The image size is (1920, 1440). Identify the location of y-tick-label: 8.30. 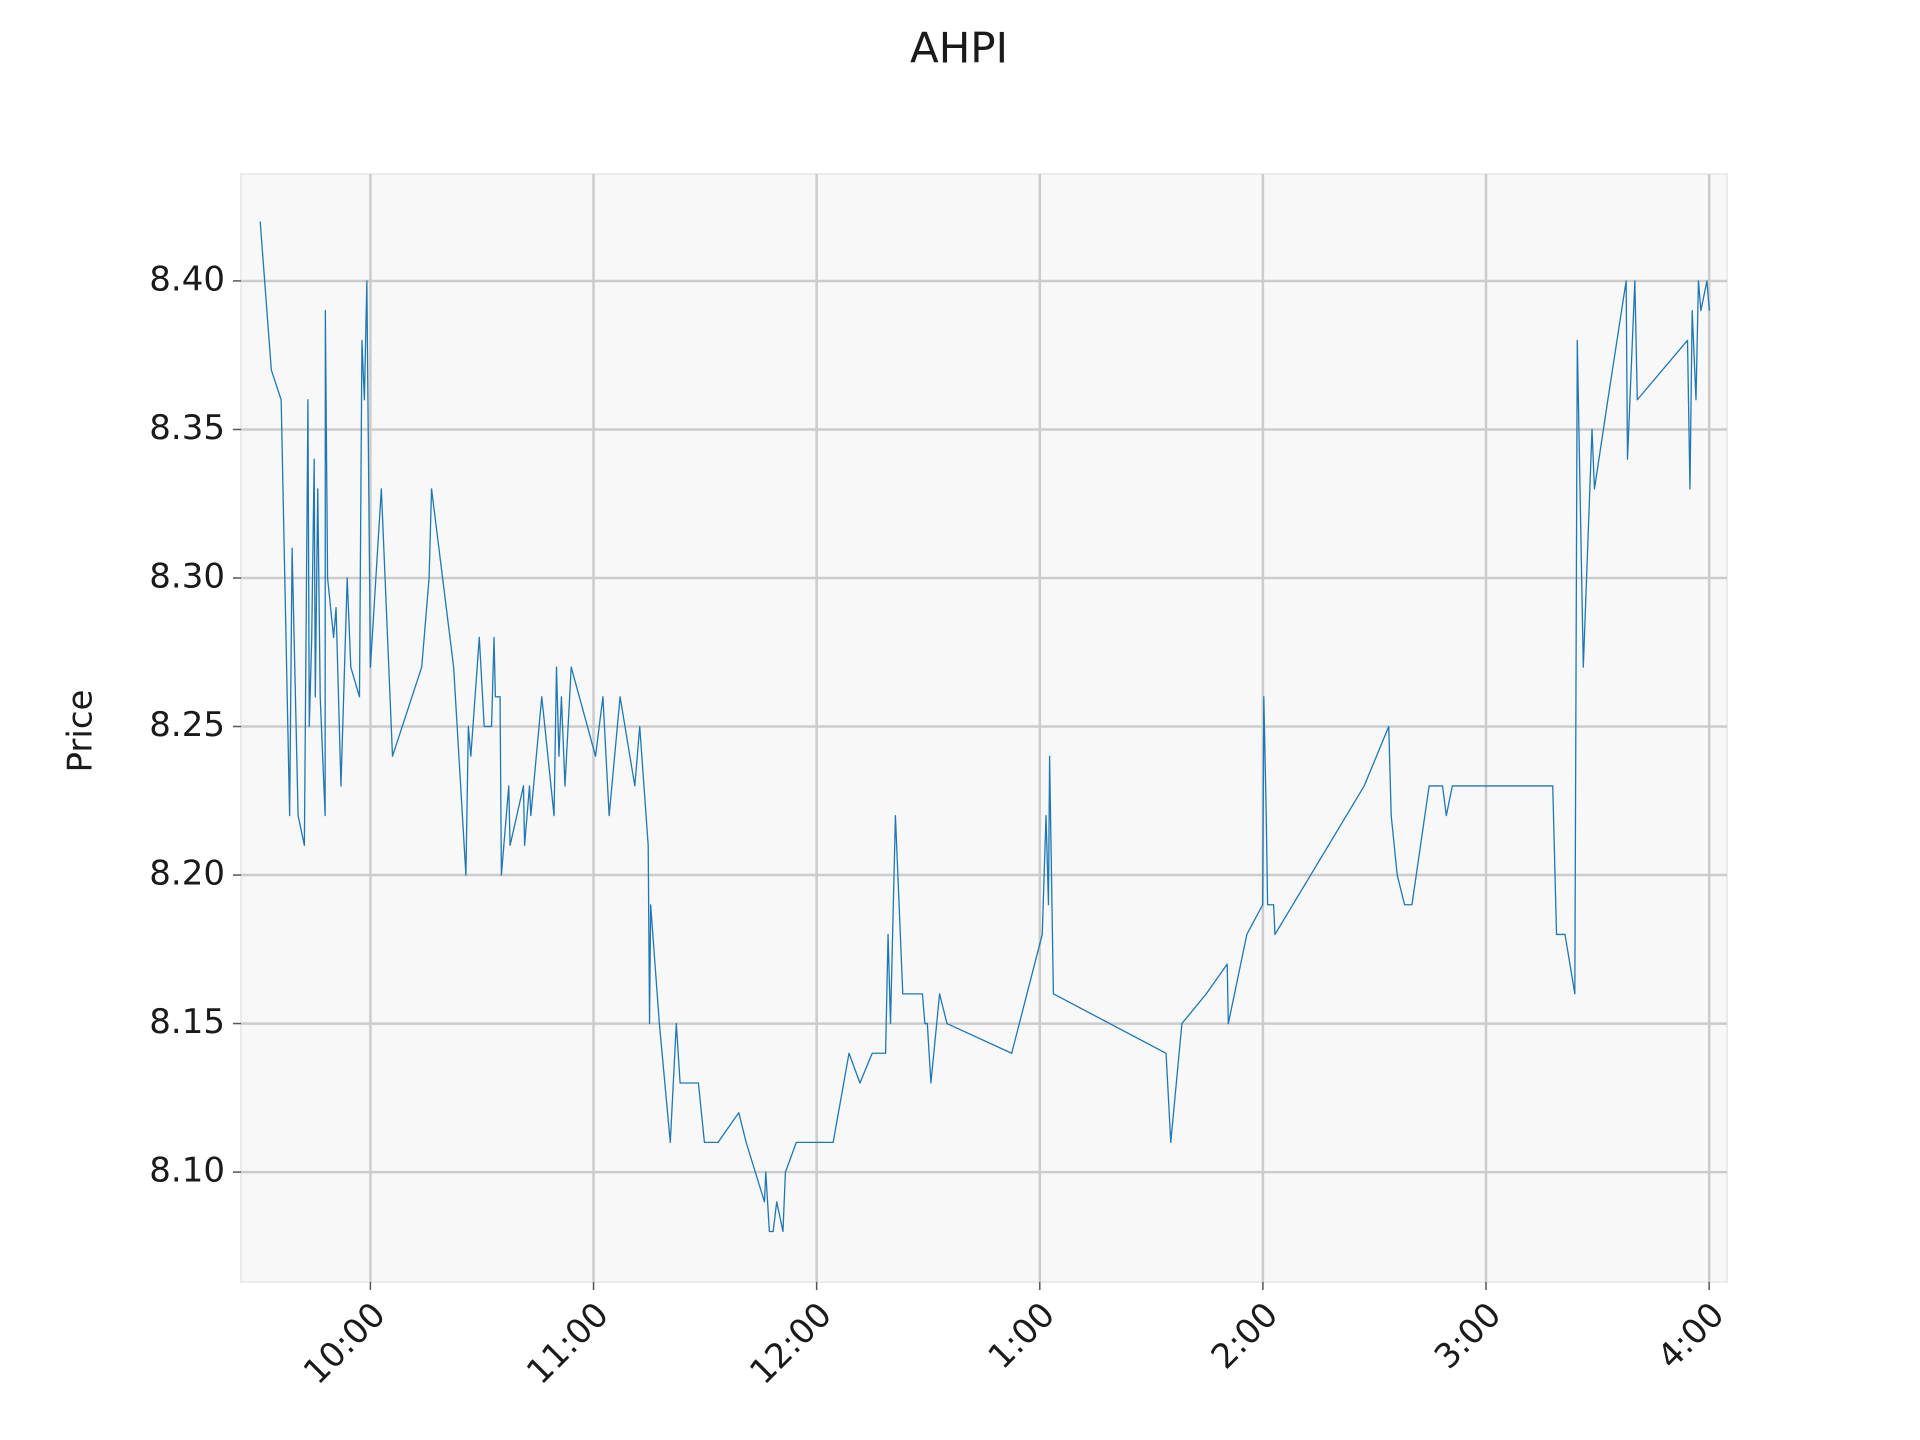
(187, 576).